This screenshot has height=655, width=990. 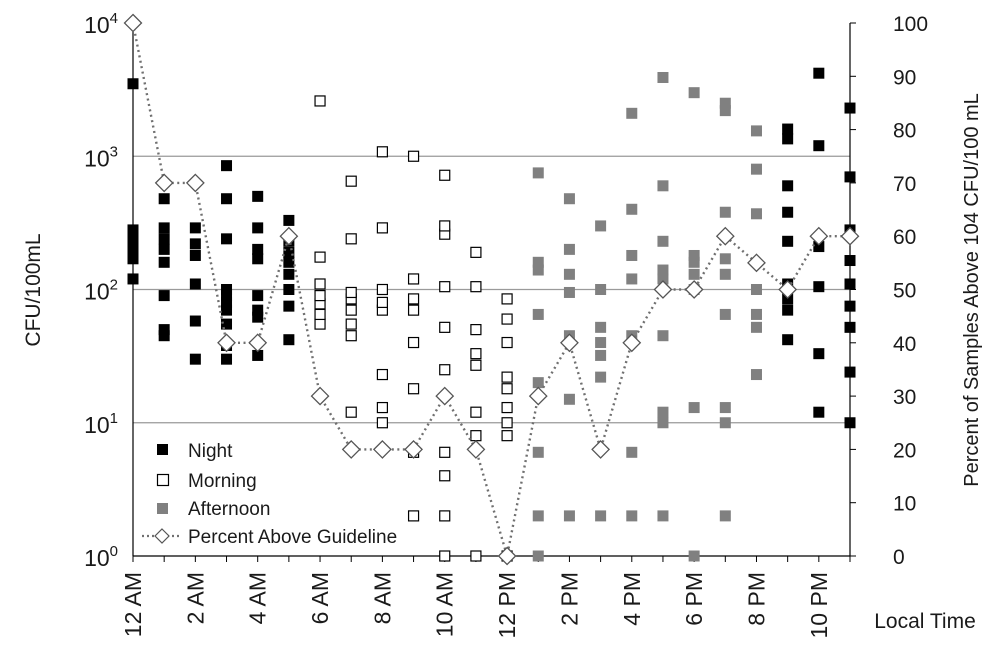 What do you see at coordinates (33, 289) in the screenshot?
I see `y-axis-title: CFU/100mL` at bounding box center [33, 289].